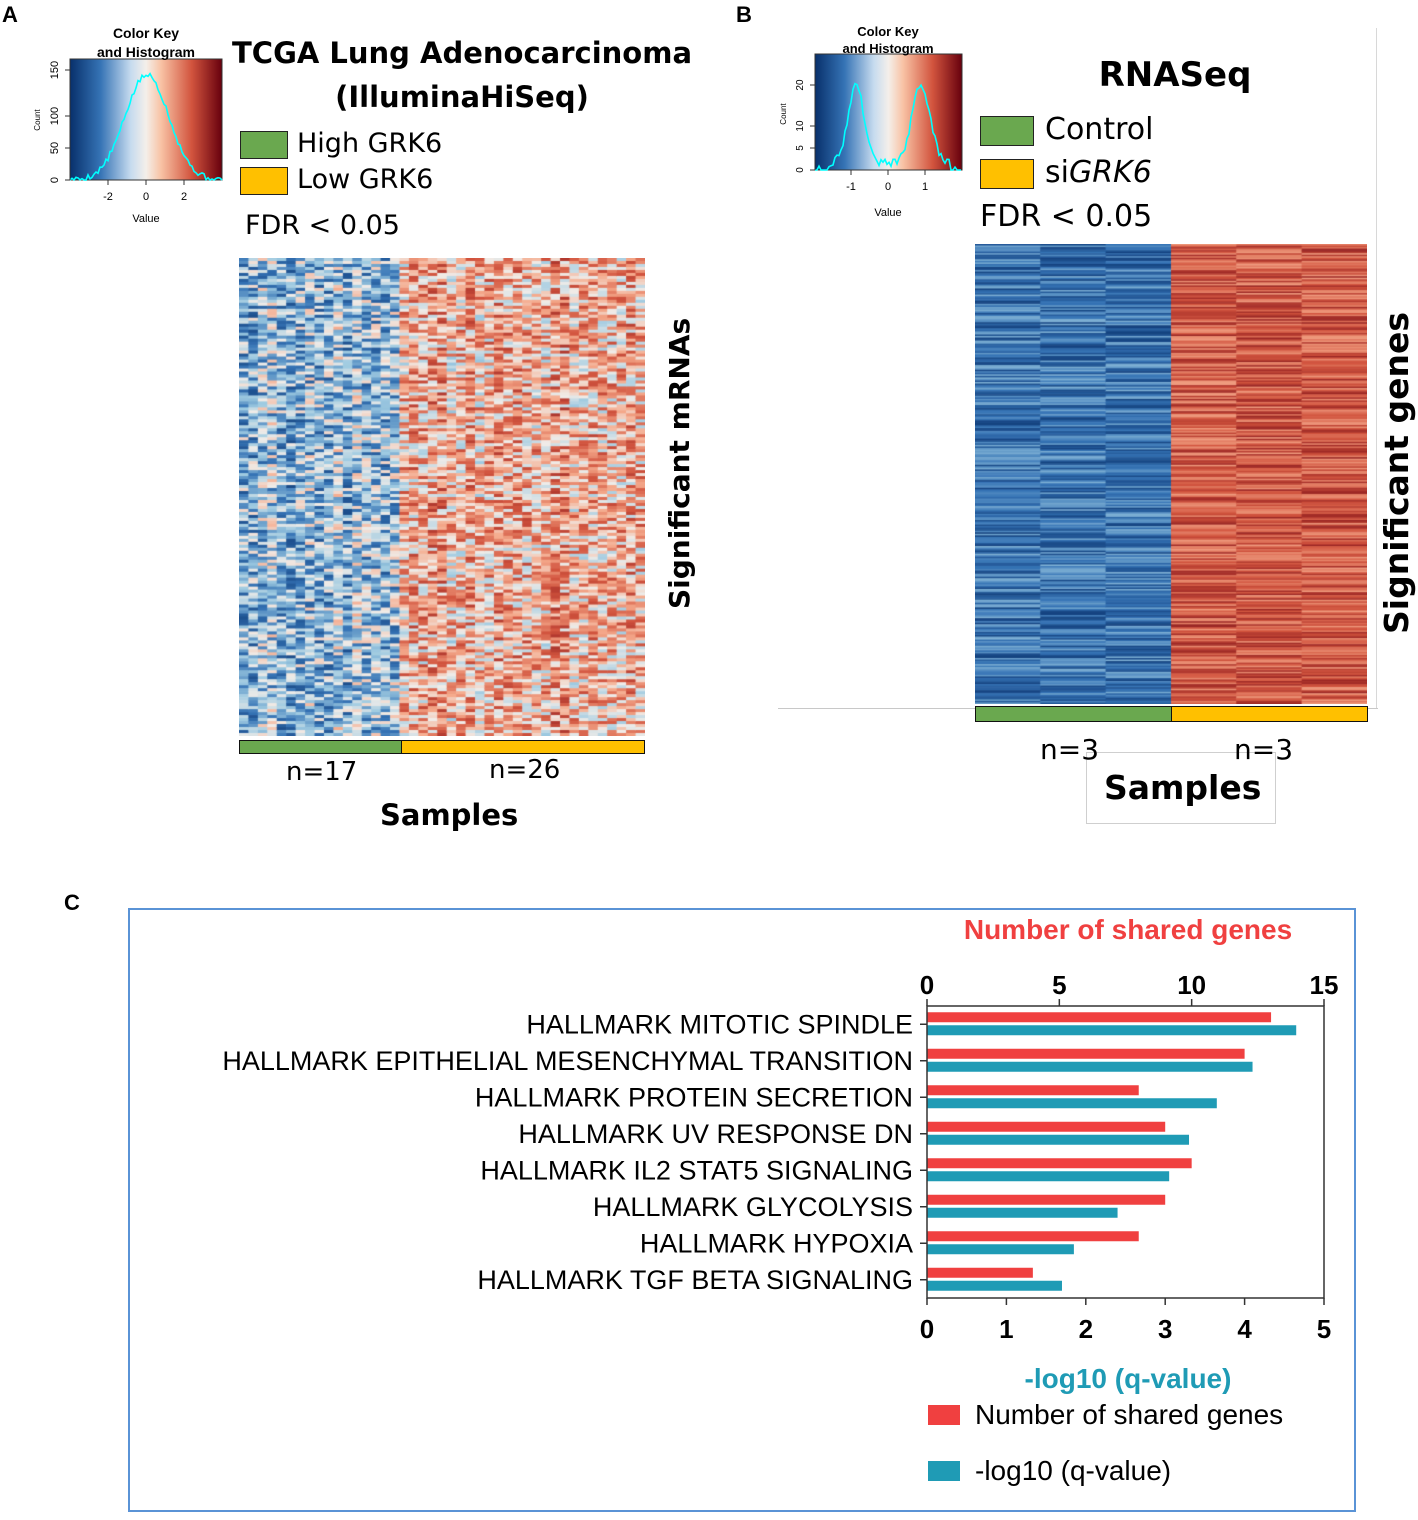  Describe the element at coordinates (800, 170) in the screenshot. I see `ytick: 0` at that location.